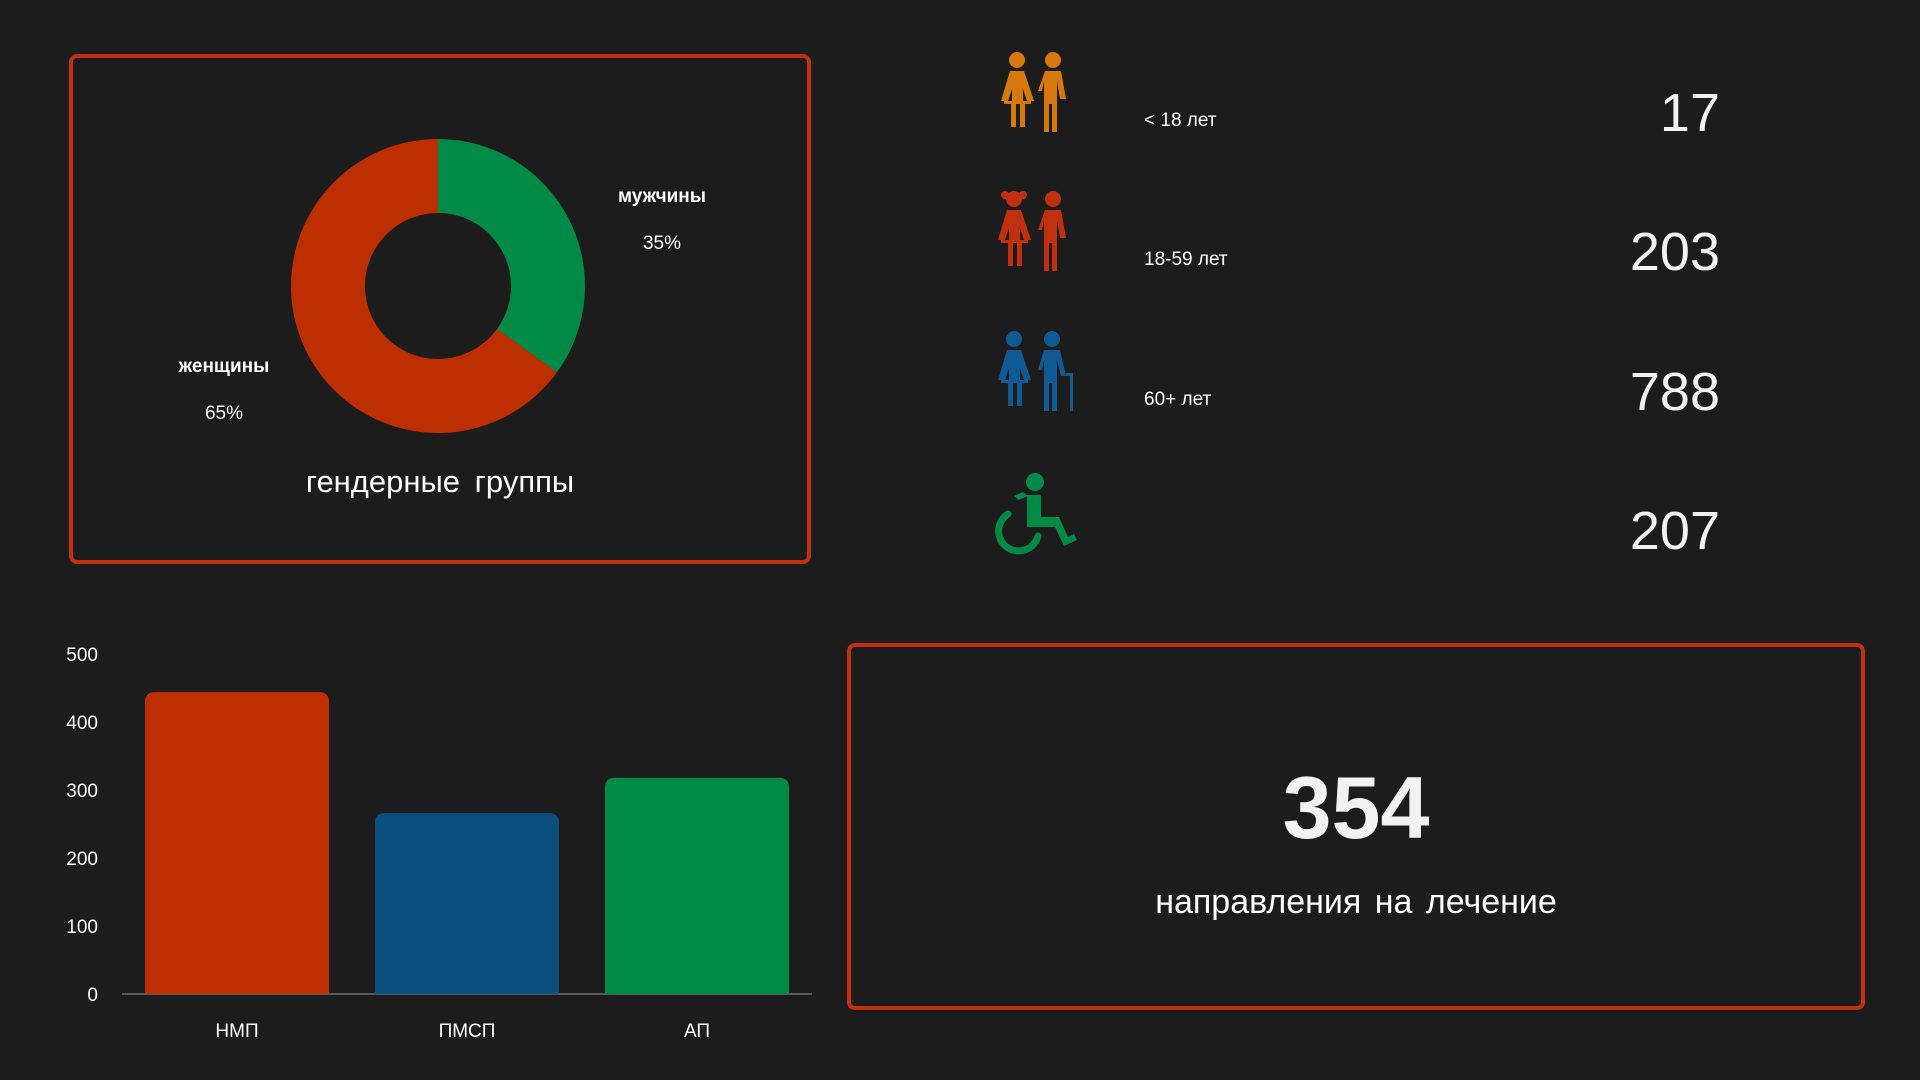 The image size is (1920, 1080). Describe the element at coordinates (82, 791) in the screenshot. I see `y-tick-label: 300` at that location.